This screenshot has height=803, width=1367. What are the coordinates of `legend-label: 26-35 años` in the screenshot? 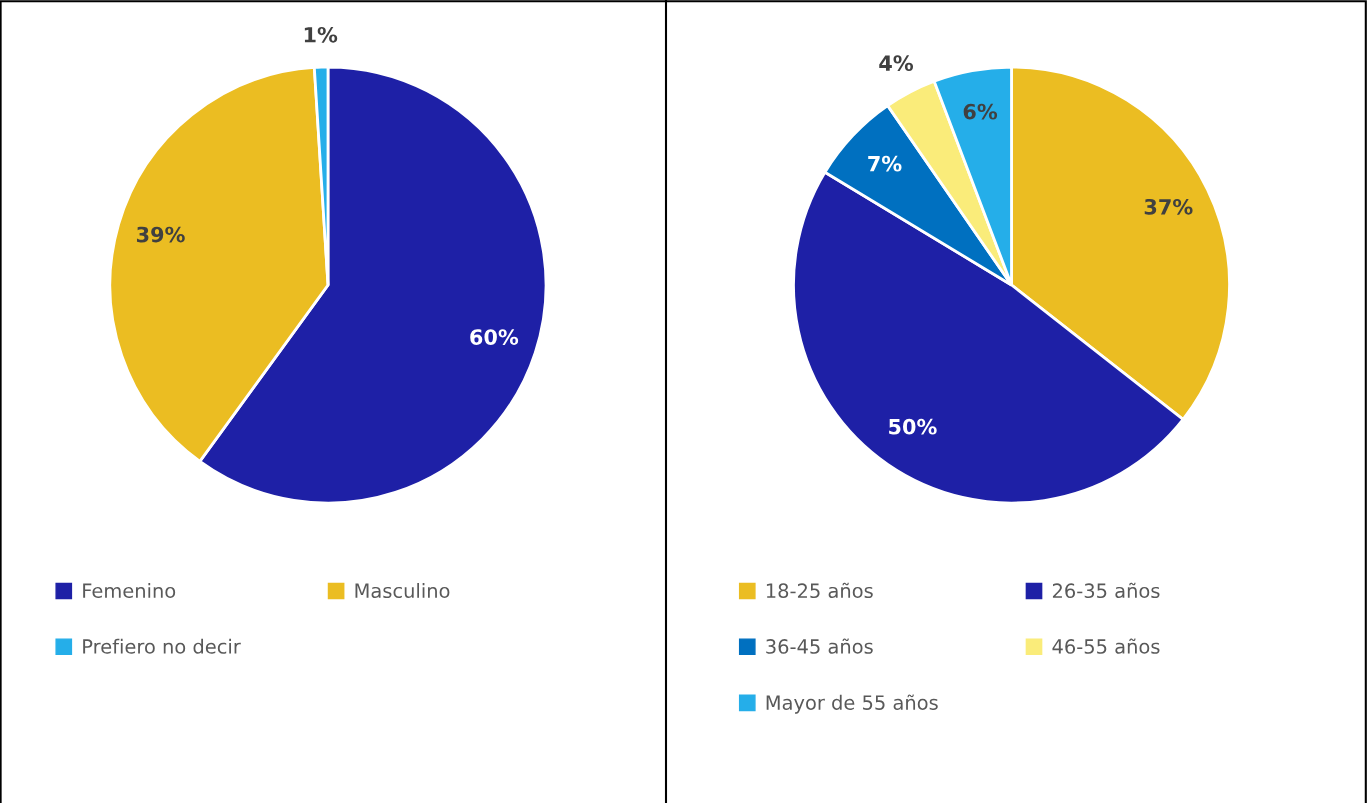 It's located at (1106, 590).